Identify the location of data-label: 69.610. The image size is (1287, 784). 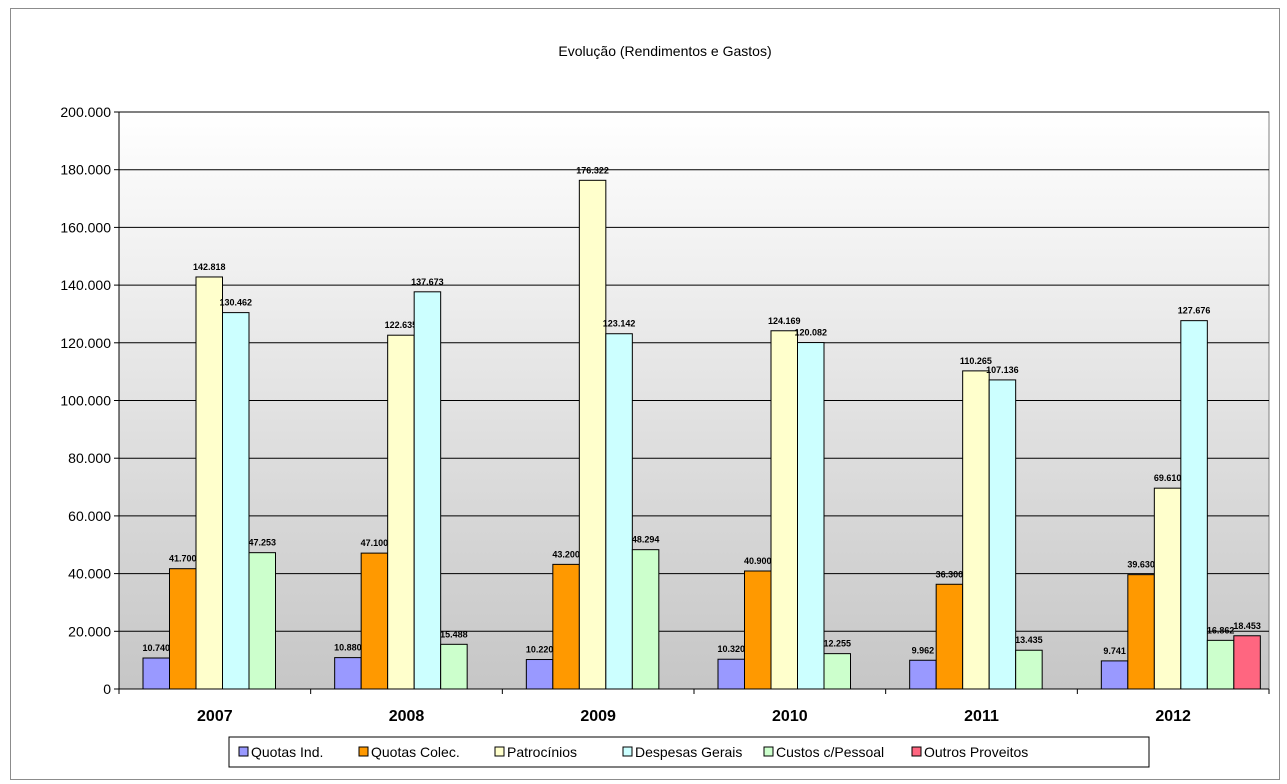
(1168, 478).